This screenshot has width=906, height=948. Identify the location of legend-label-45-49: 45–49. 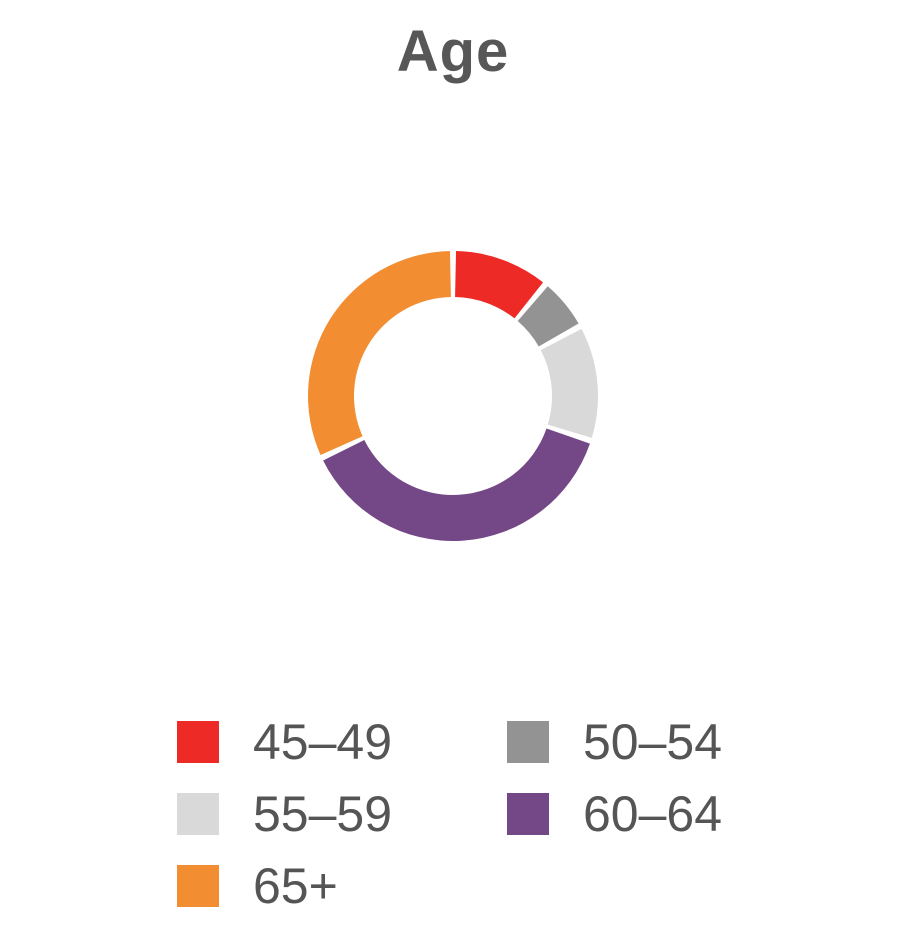
(323, 742).